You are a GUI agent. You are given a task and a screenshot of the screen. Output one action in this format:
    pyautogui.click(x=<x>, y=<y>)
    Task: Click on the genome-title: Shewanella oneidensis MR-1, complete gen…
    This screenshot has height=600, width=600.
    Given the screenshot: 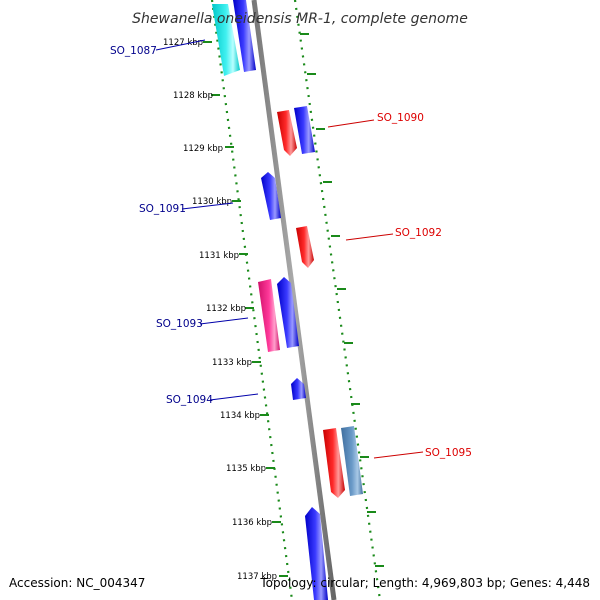 What is the action you would take?
    pyautogui.click(x=300, y=19)
    